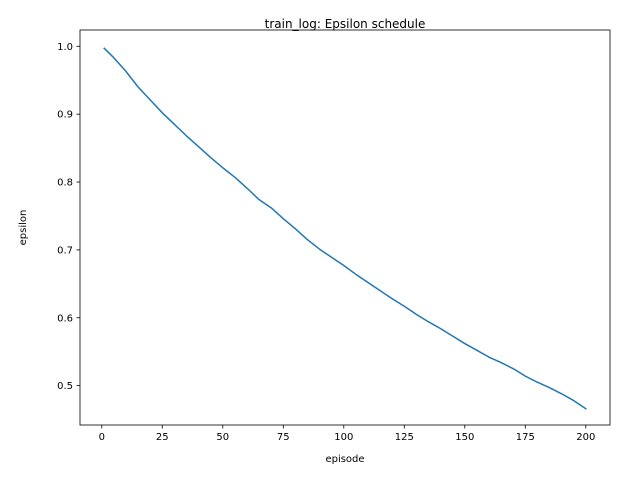  What do you see at coordinates (65, 47) in the screenshot?
I see `y-tick-label: 1.0` at bounding box center [65, 47].